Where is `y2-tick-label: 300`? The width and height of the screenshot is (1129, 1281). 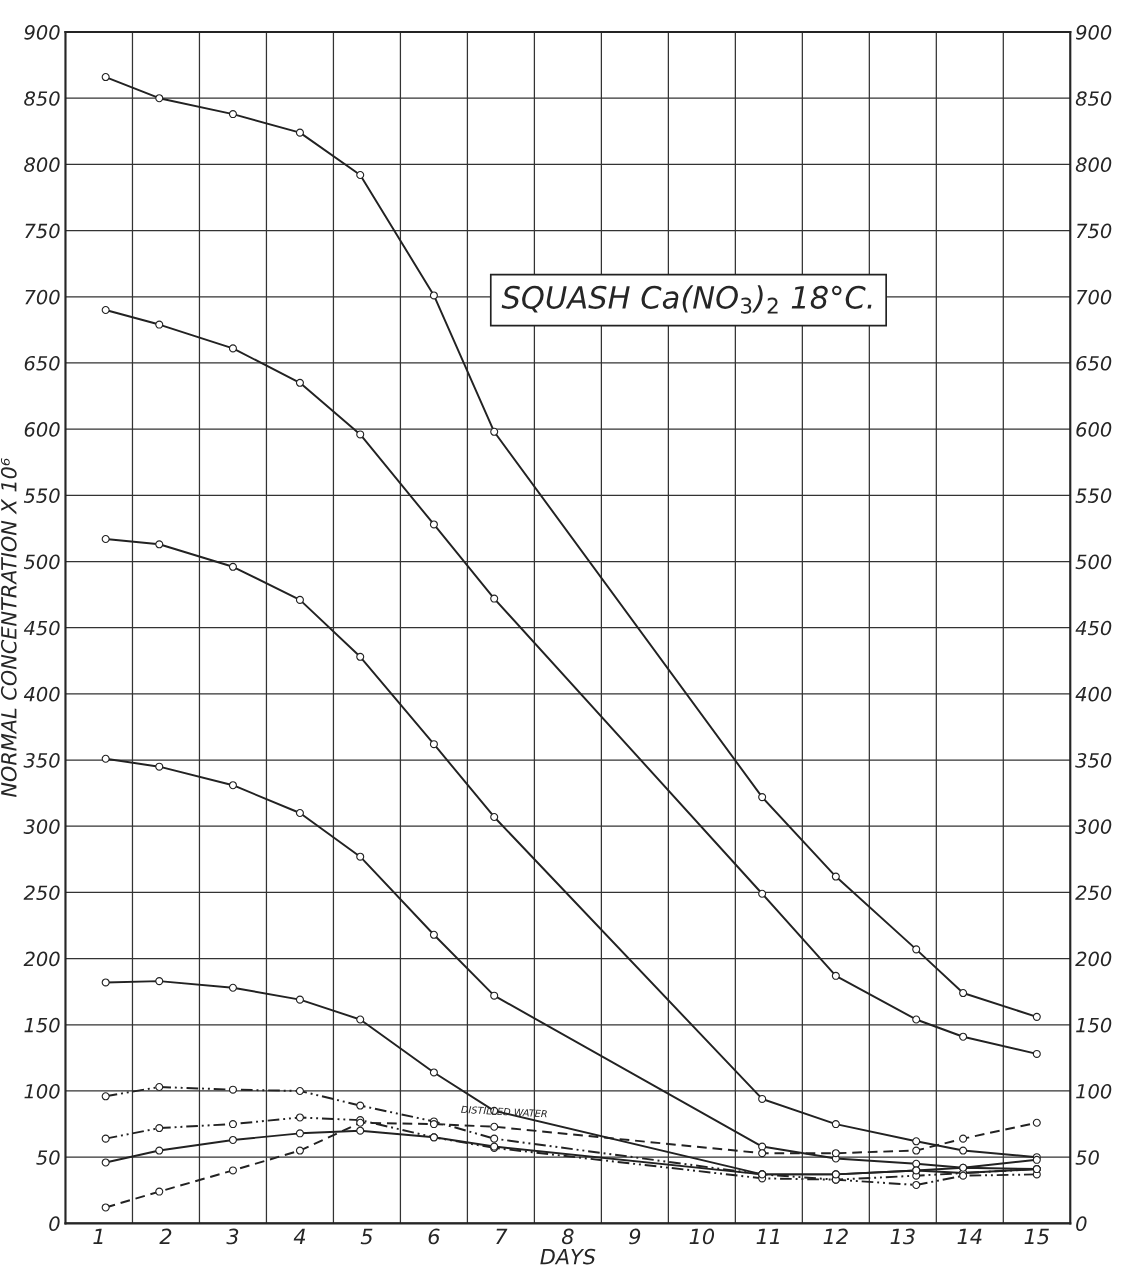
y2-tick-label: 300 is located at coordinates (1093, 826).